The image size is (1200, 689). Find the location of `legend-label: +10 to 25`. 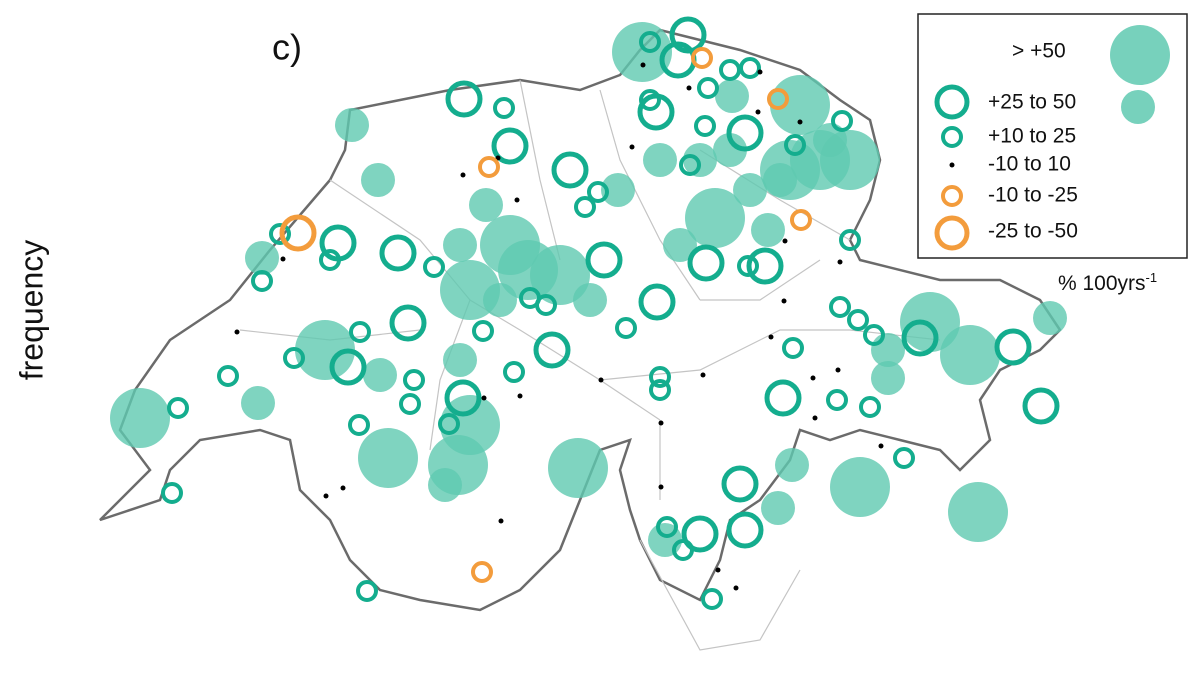

legend-label: +10 to 25 is located at coordinates (1032, 136).